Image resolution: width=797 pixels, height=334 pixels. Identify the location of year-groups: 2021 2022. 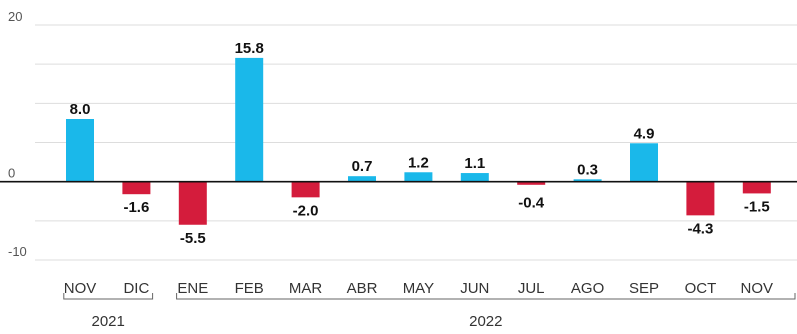
(429, 311).